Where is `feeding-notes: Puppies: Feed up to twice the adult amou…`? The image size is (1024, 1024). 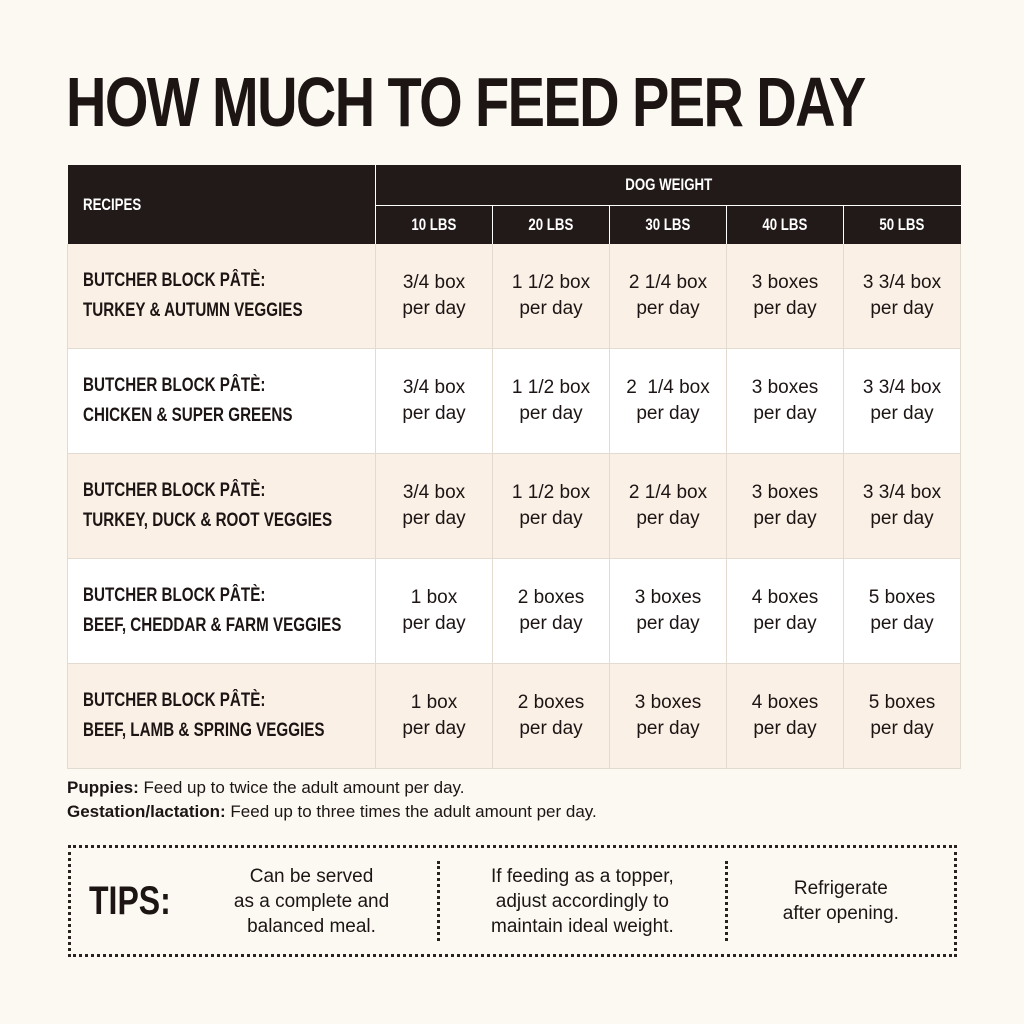
feeding-notes: Puppies: Feed up to twice the adult amou… is located at coordinates (517, 800).